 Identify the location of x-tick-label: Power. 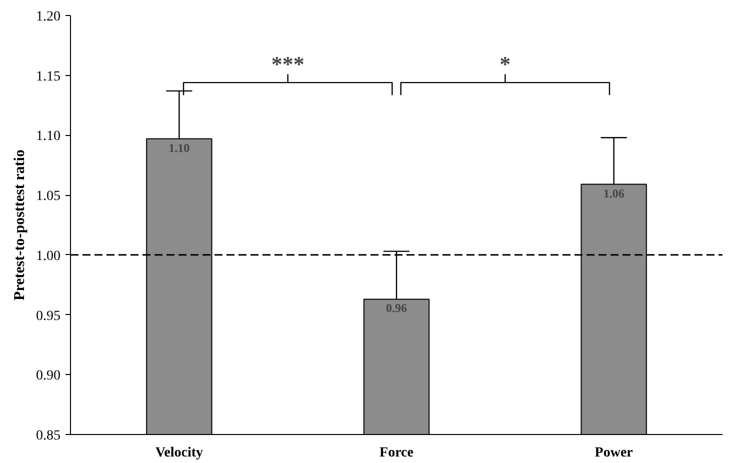
(613, 453).